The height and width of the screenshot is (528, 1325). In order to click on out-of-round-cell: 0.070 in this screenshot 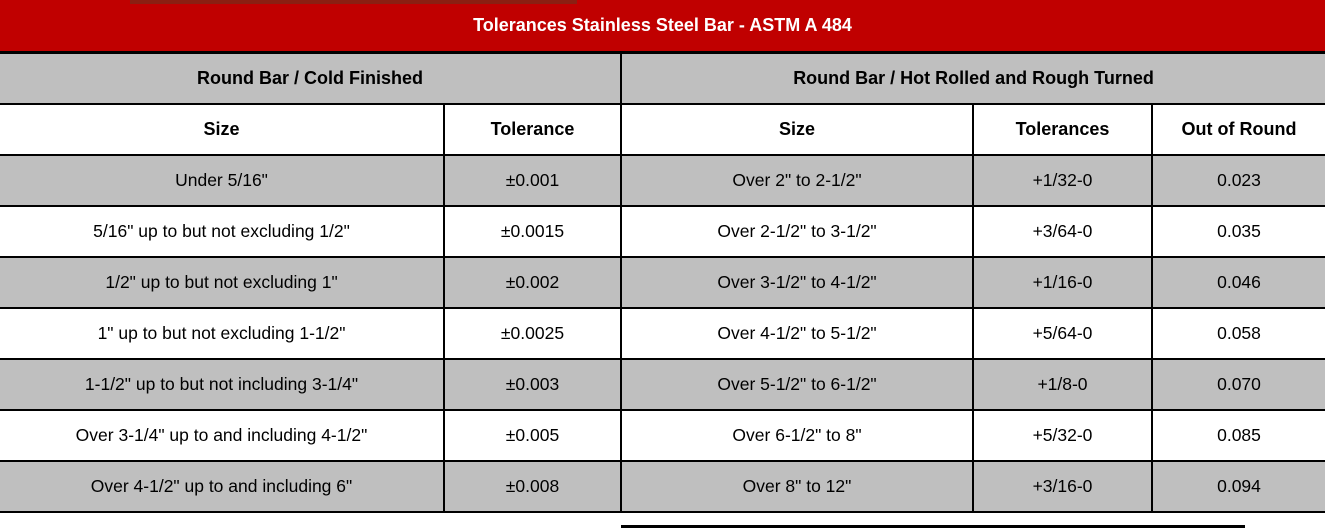, I will do `click(1237, 384)`.